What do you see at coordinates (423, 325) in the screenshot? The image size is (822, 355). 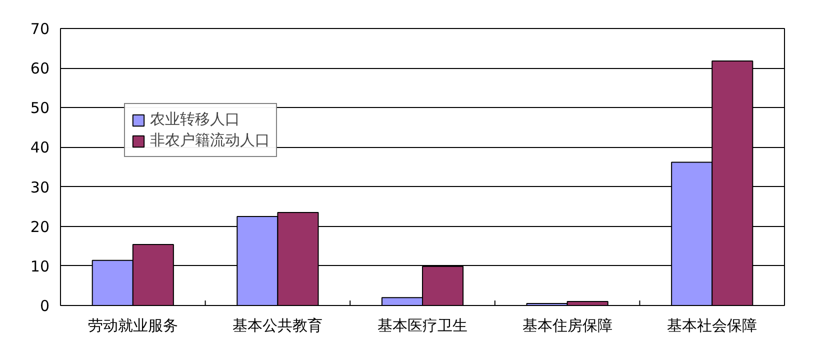 I see `x-tick-label: 基本医疗卫生` at bounding box center [423, 325].